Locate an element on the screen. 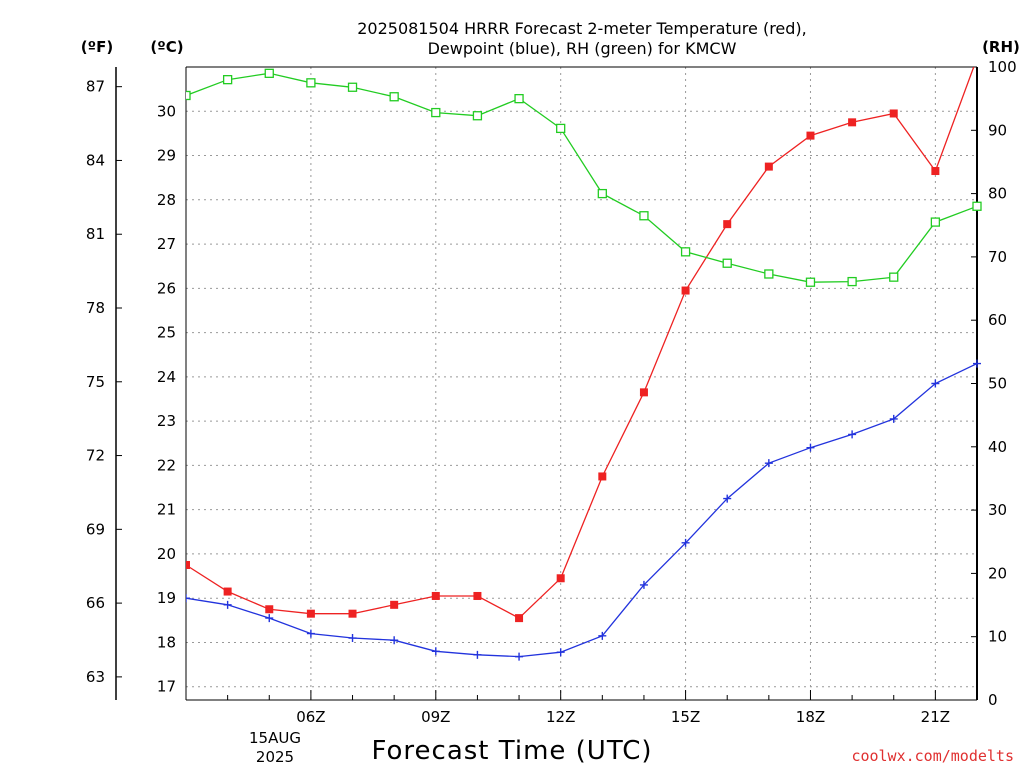  date-label-day: 15AUG is located at coordinates (275, 738).